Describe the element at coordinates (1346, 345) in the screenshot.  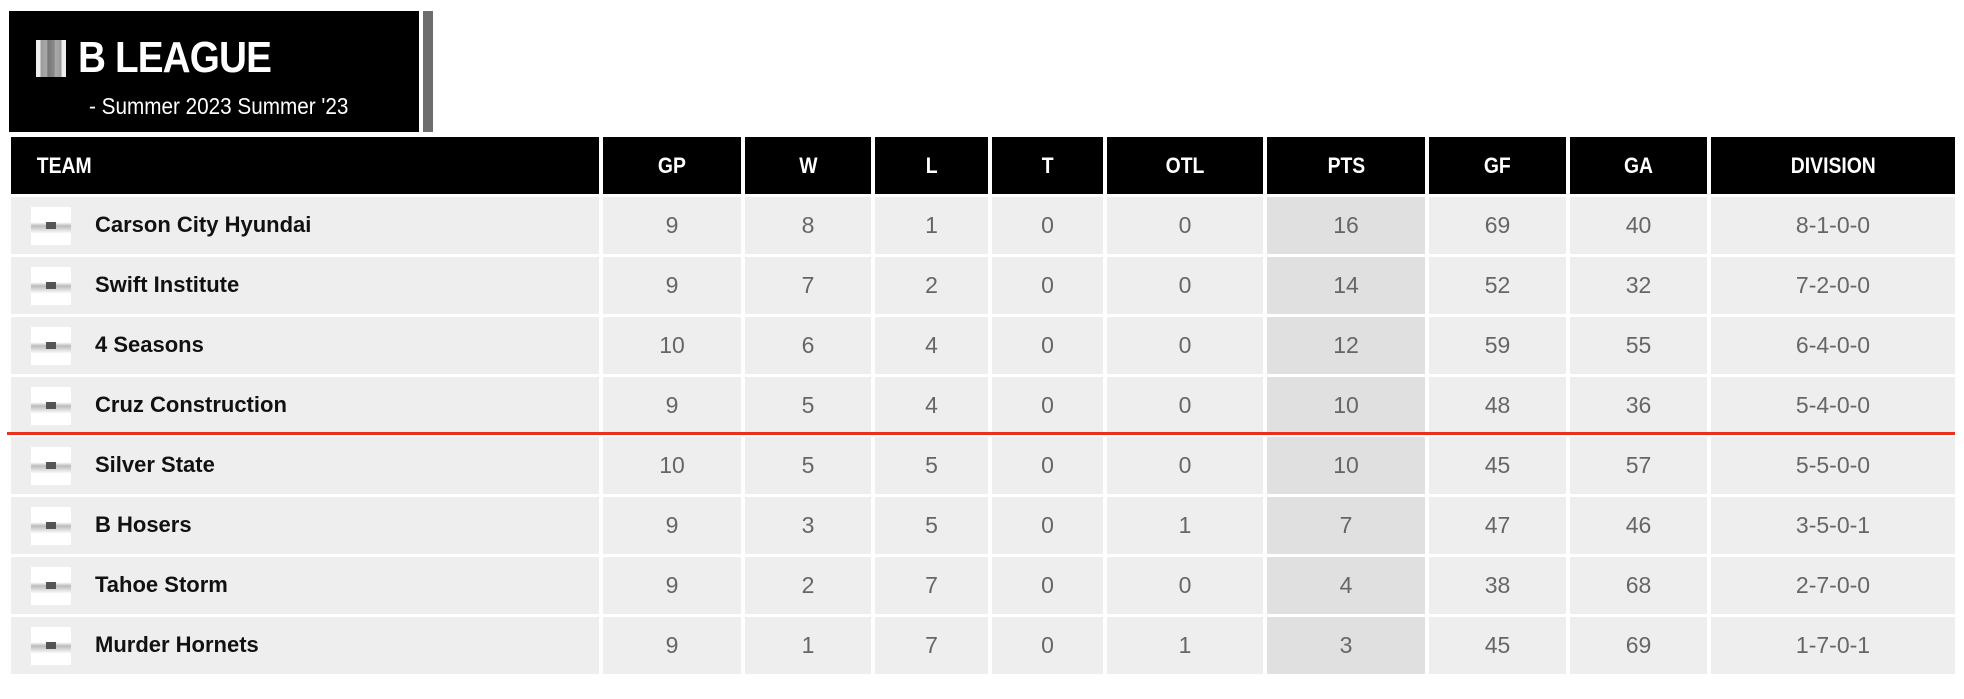
I see `cell-pts: 12` at that location.